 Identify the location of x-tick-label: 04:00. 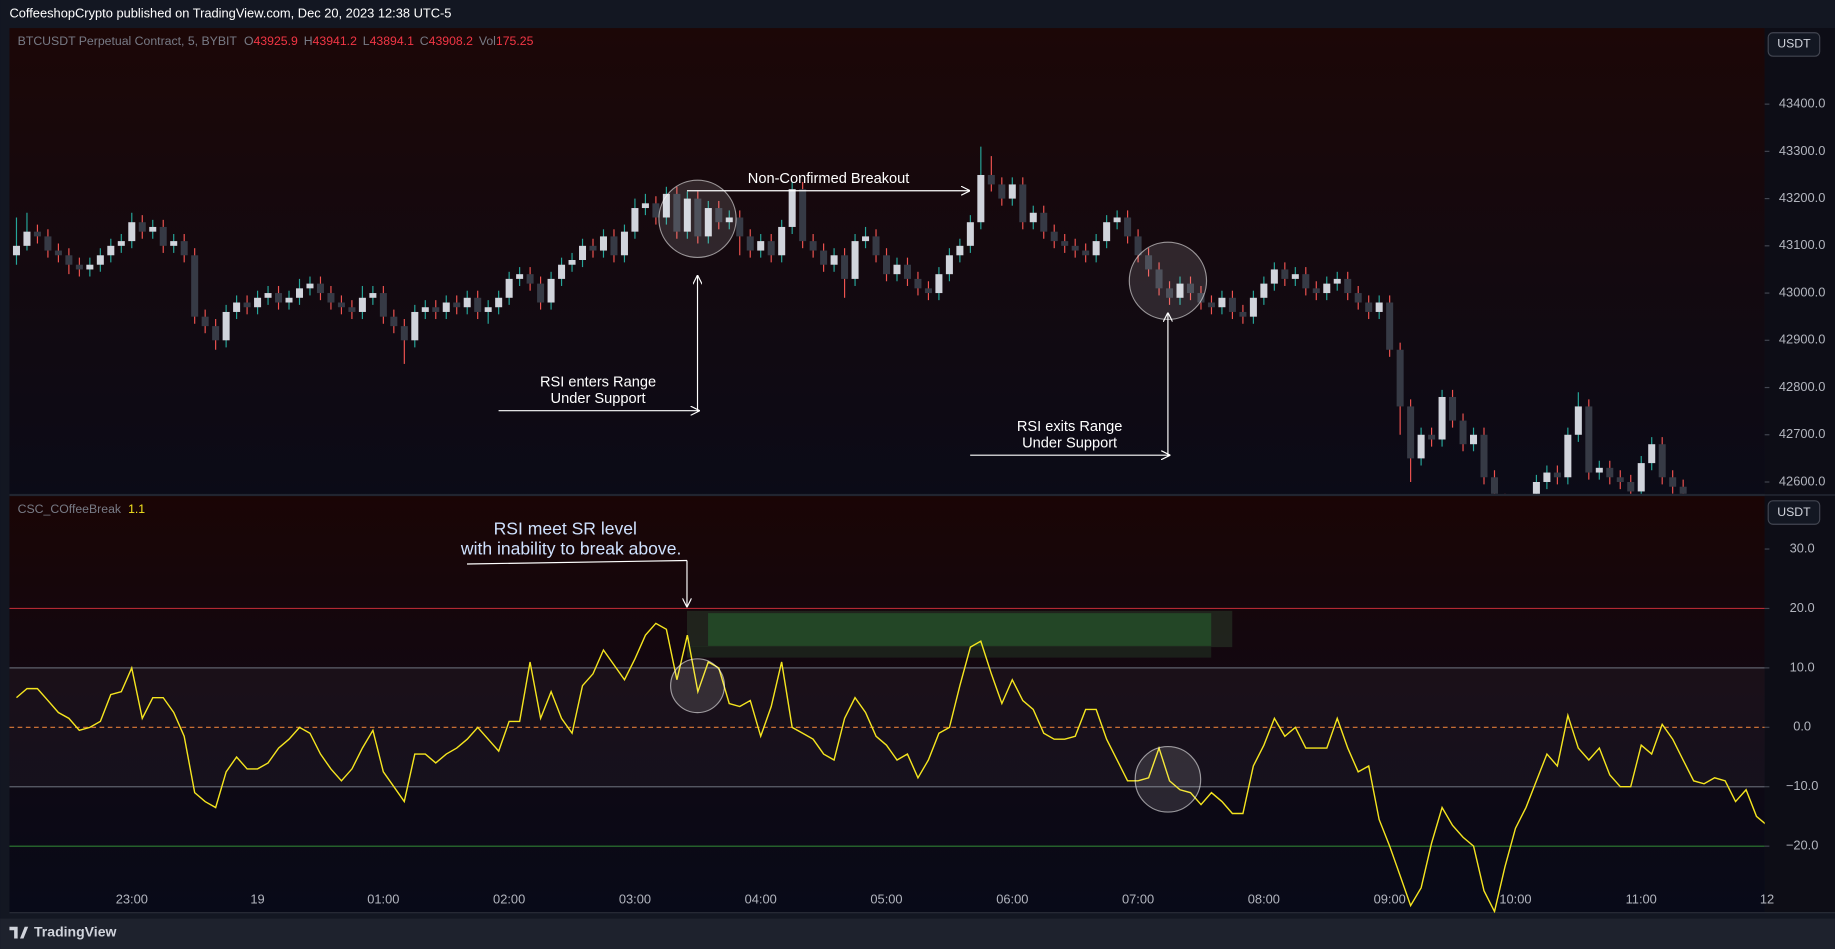
(761, 898).